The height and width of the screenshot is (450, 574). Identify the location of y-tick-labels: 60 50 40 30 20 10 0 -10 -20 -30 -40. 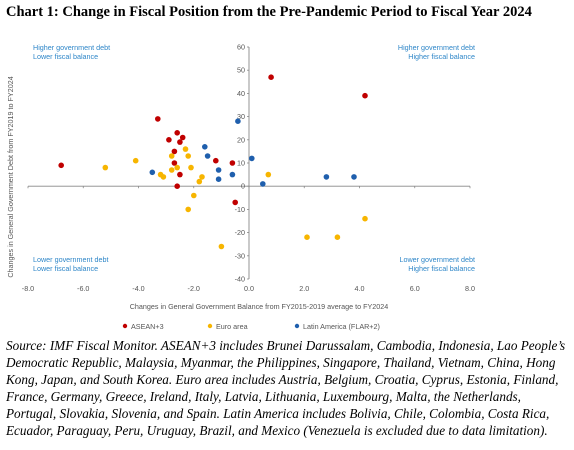
(242, 163).